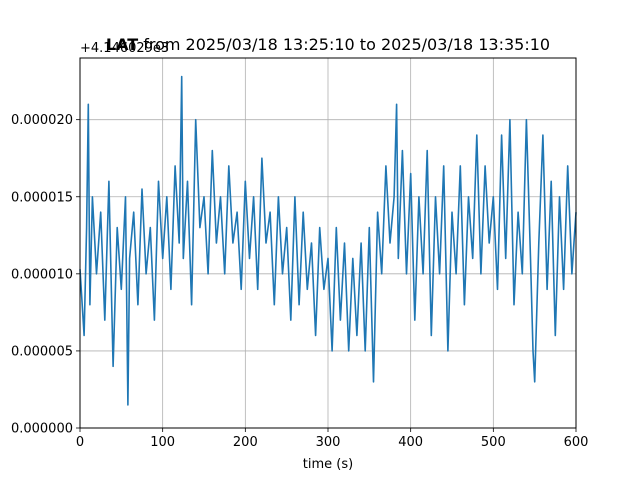 The image size is (640, 480). What do you see at coordinates (328, 464) in the screenshot?
I see `x-axis-label: time (s)` at bounding box center [328, 464].